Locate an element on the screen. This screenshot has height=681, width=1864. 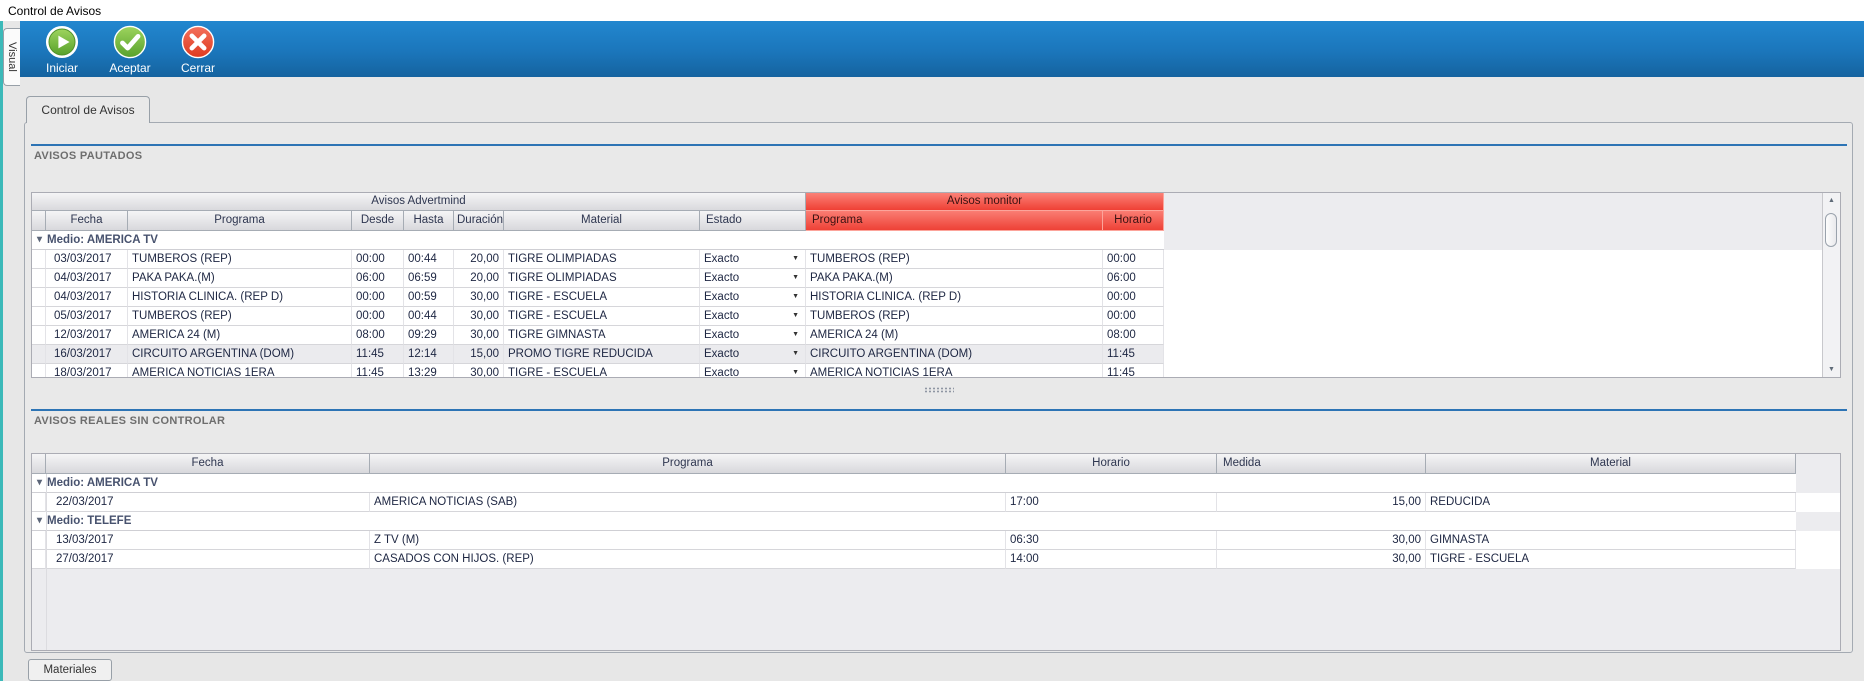
cell-programa: TUMBEROS (REP) is located at coordinates (240, 259).